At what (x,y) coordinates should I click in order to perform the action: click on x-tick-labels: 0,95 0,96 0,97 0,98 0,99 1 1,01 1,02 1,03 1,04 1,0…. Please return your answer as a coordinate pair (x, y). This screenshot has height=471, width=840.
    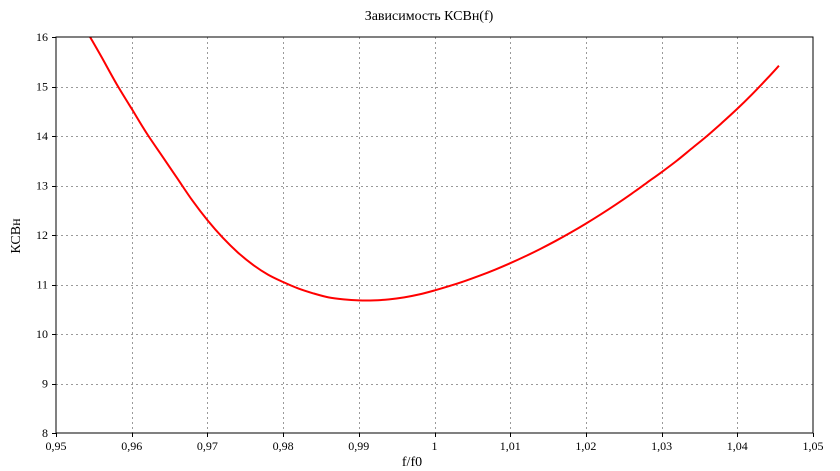
    Looking at the image, I should click on (435, 446).